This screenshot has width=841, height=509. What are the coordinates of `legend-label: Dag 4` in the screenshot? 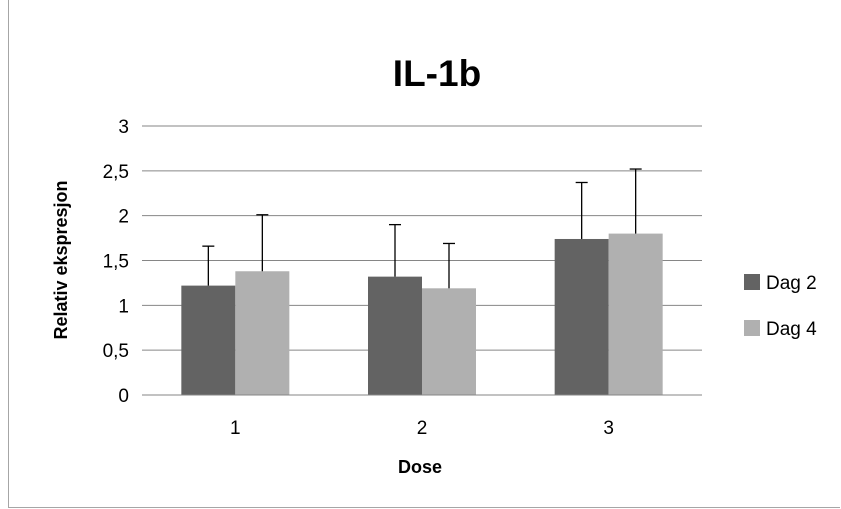 It's located at (791, 329).